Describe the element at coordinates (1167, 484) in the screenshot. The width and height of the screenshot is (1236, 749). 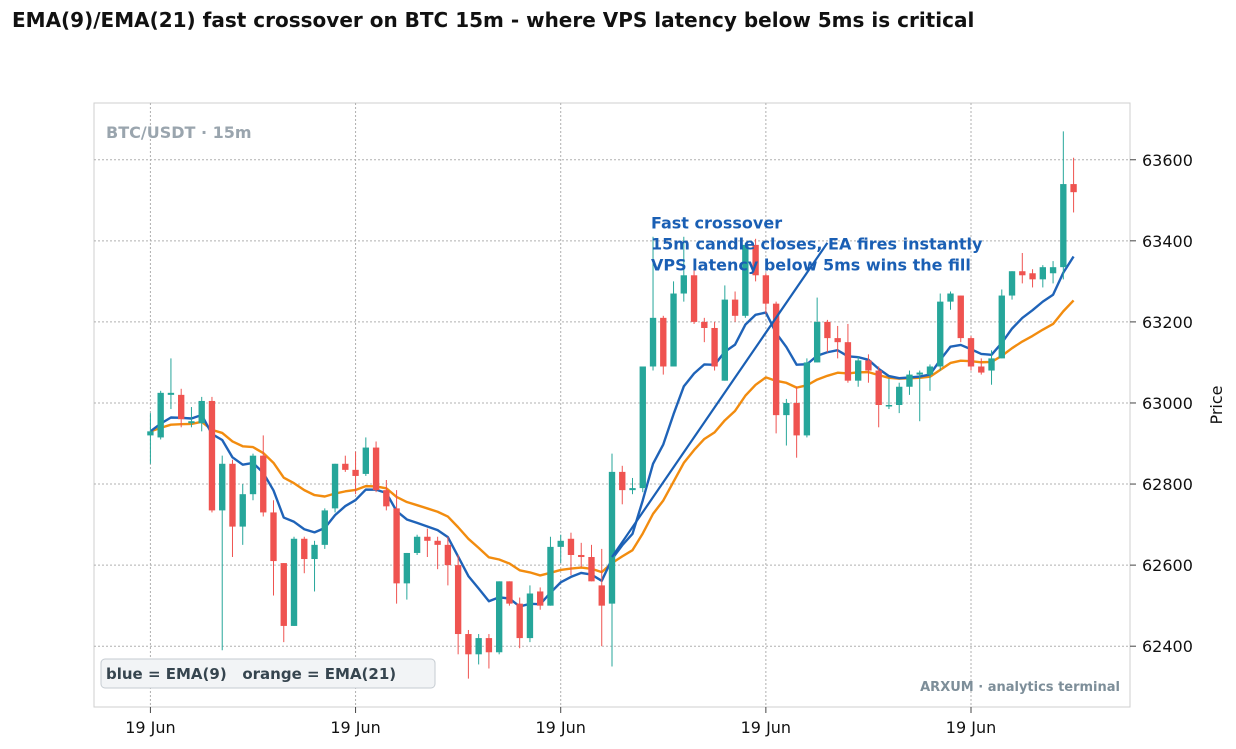
I see `y-tick-label: 62800` at that location.